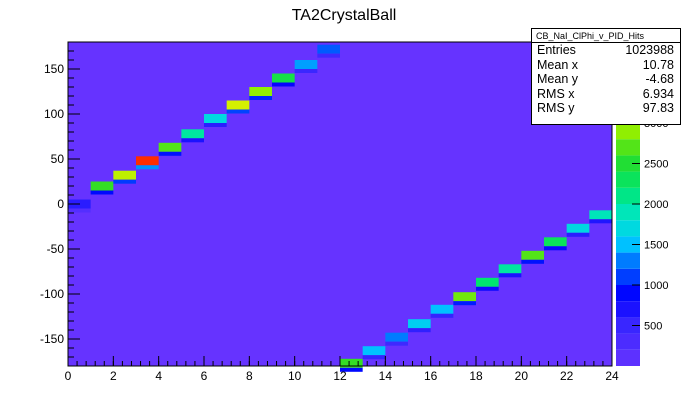  What do you see at coordinates (295, 376) in the screenshot?
I see `x-tick-label: 10` at bounding box center [295, 376].